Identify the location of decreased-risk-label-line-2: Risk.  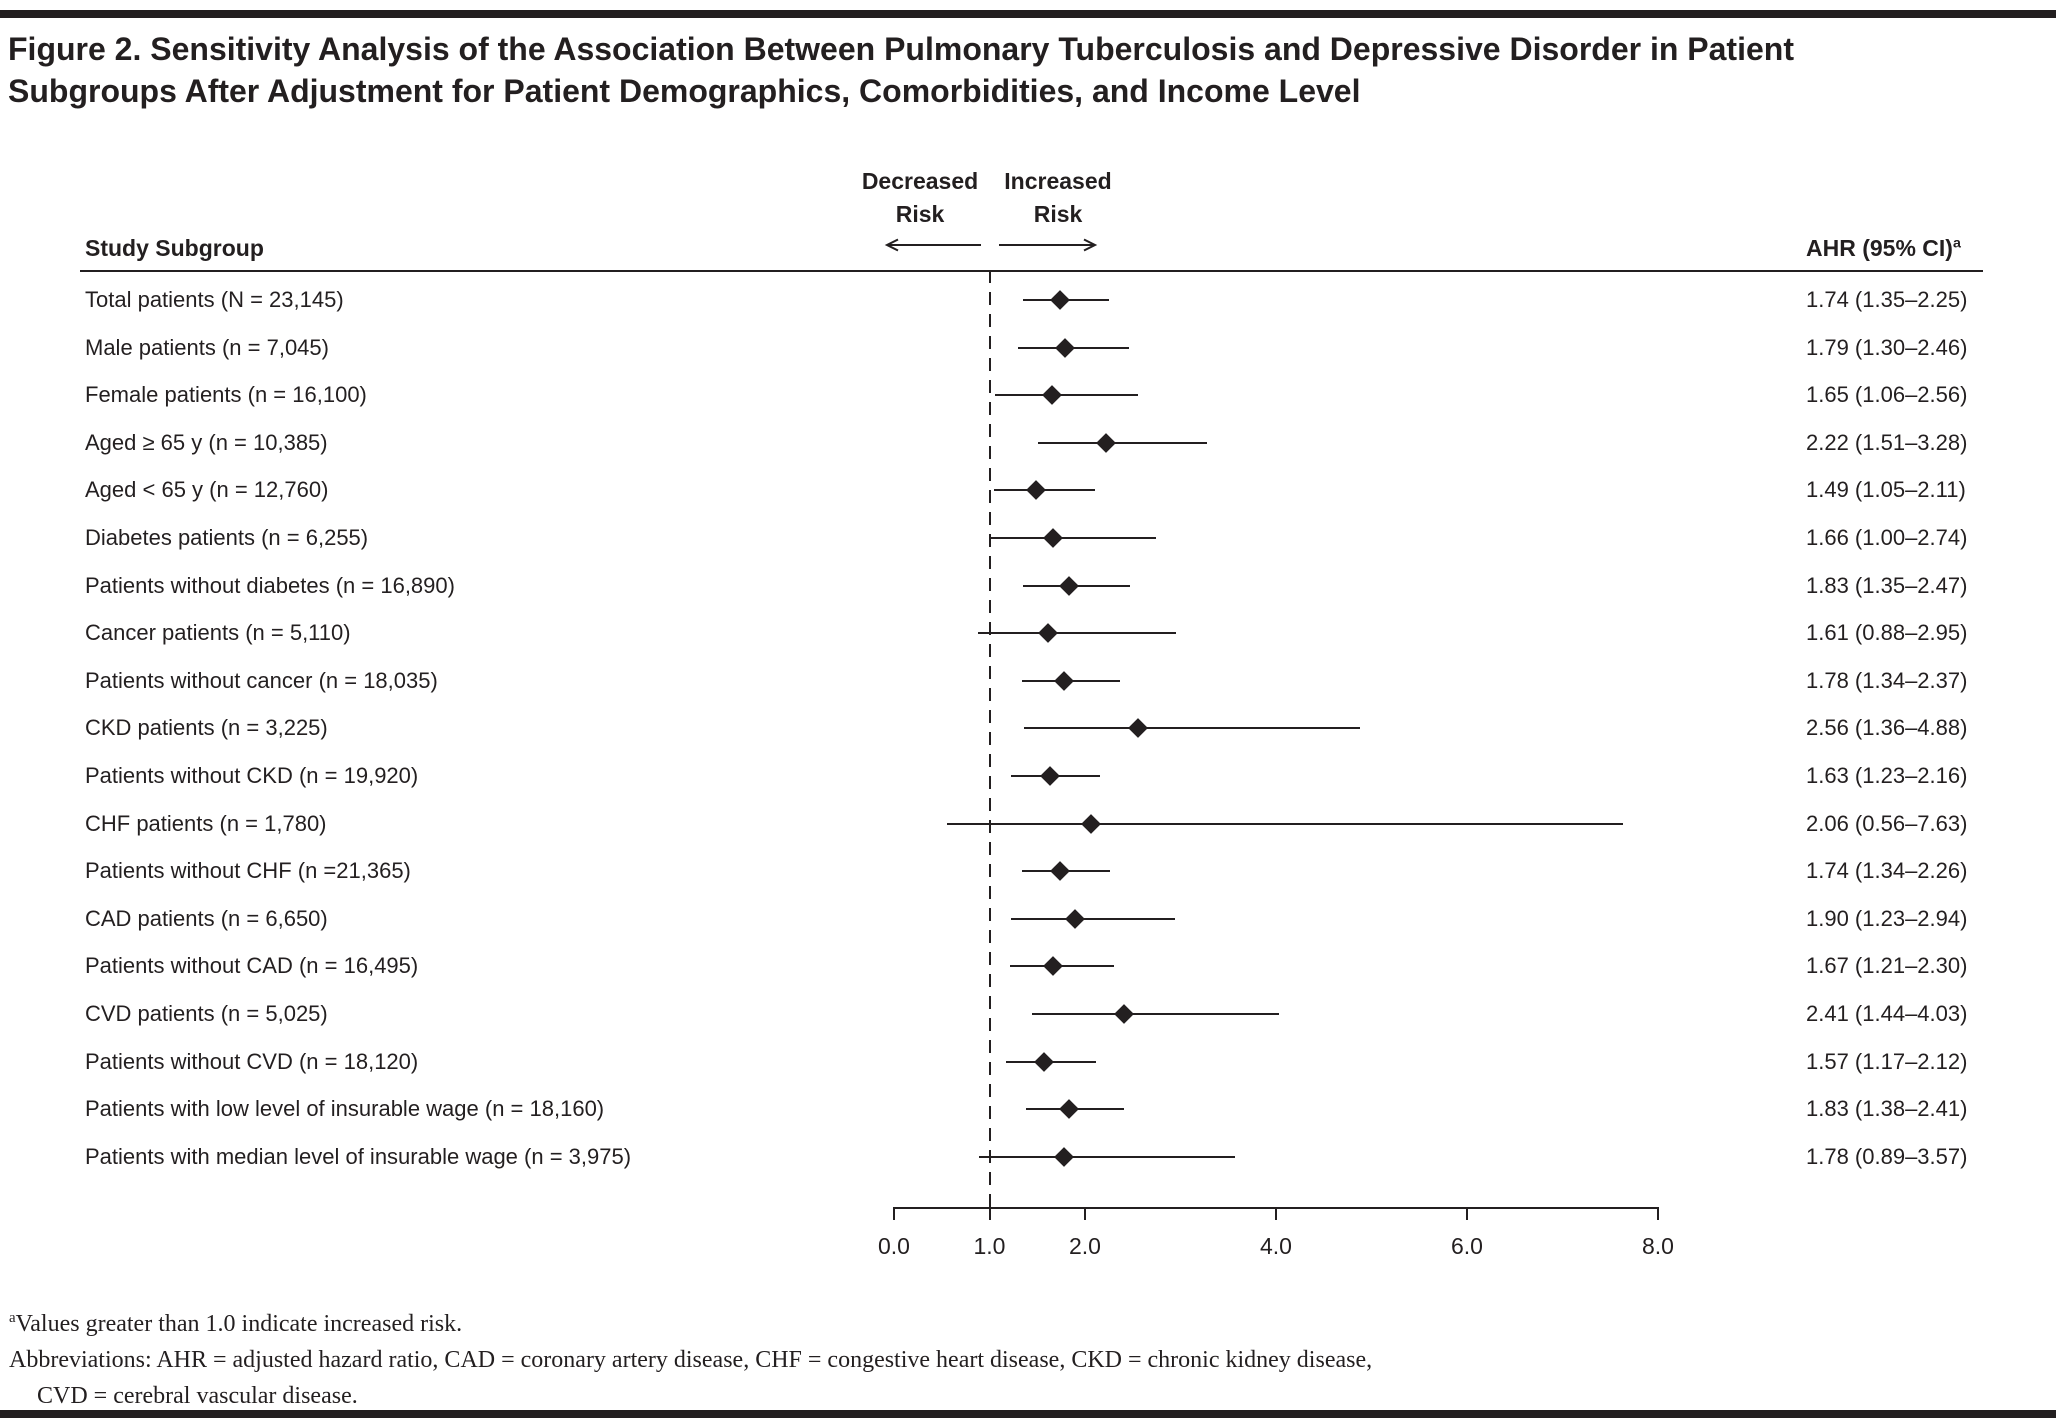
(920, 214).